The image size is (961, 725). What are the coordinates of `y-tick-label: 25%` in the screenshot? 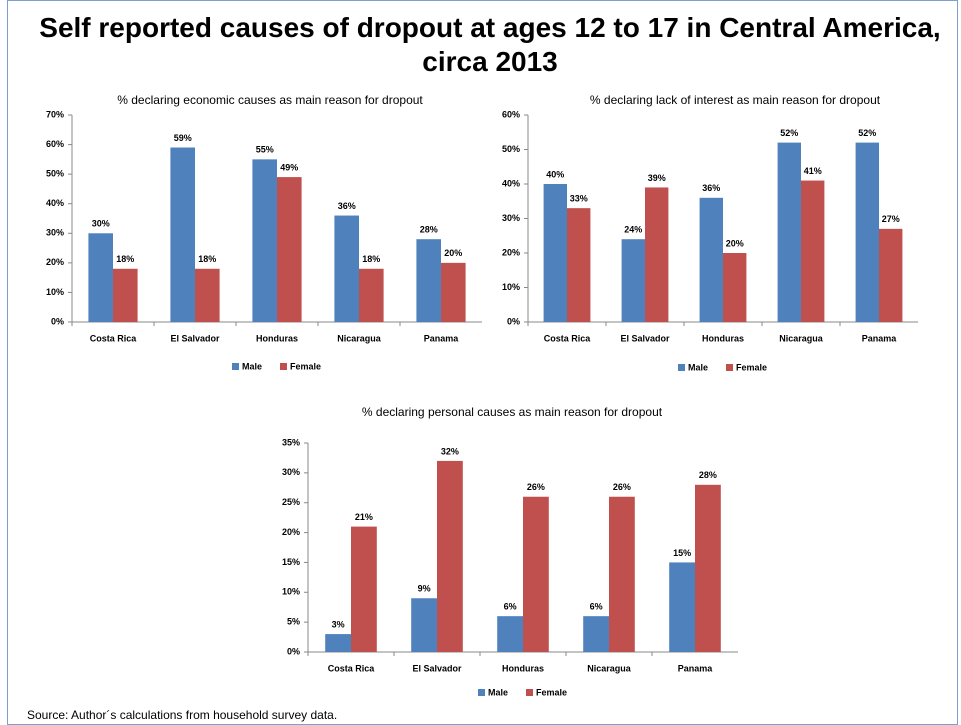 It's located at (291, 502).